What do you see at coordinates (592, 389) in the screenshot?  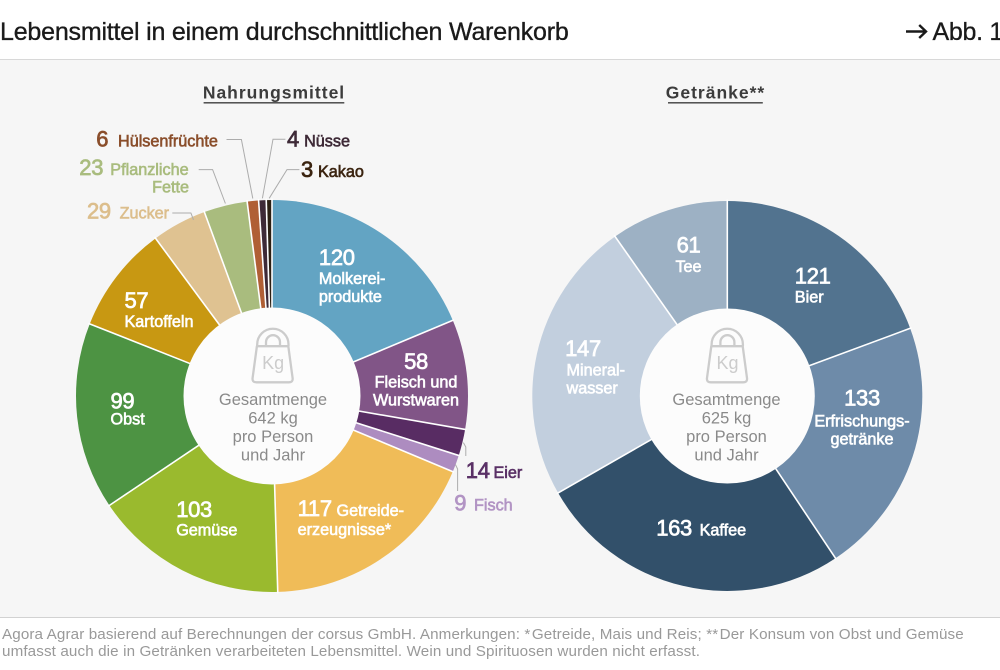 I see `svg-text: wasser` at bounding box center [592, 389].